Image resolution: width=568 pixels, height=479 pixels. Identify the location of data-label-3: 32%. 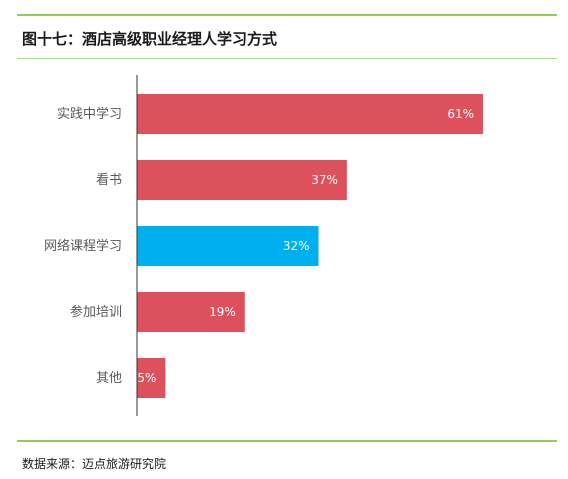
(296, 246).